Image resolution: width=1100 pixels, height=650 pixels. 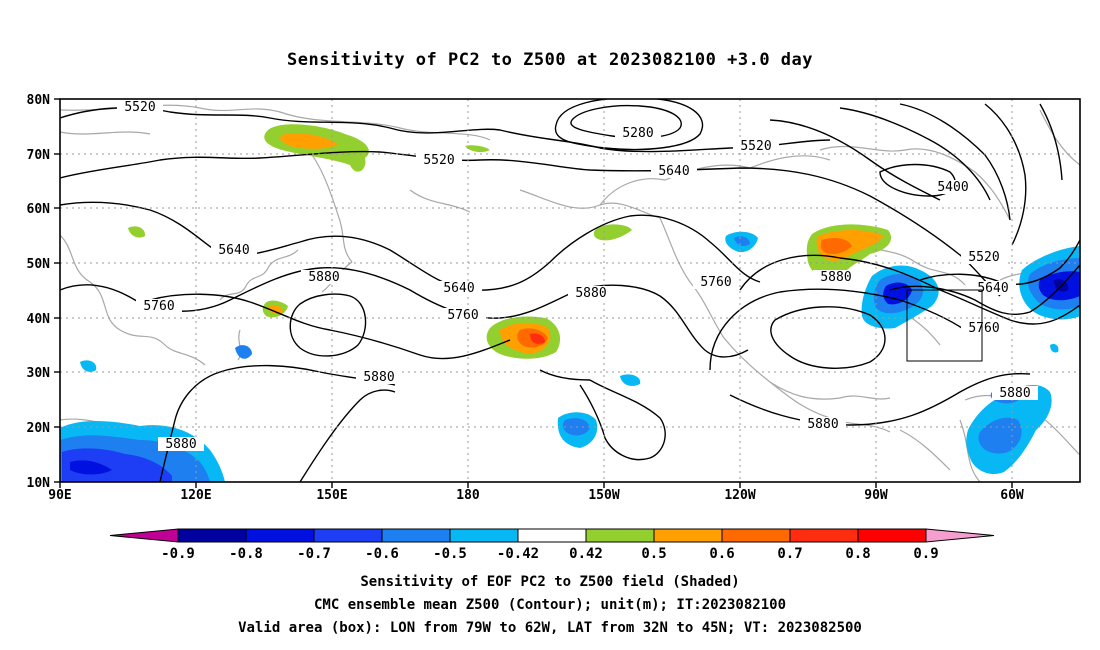 What do you see at coordinates (246, 554) in the screenshot?
I see `colorbar-tick-label: -0.8` at bounding box center [246, 554].